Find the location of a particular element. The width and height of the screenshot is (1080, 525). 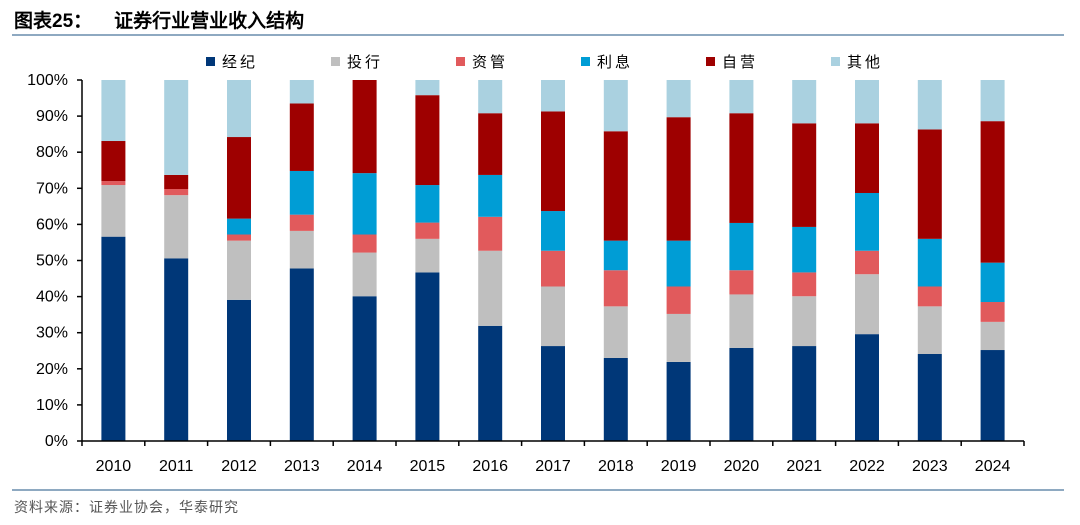

x-tick-label: 2019 is located at coordinates (679, 466).